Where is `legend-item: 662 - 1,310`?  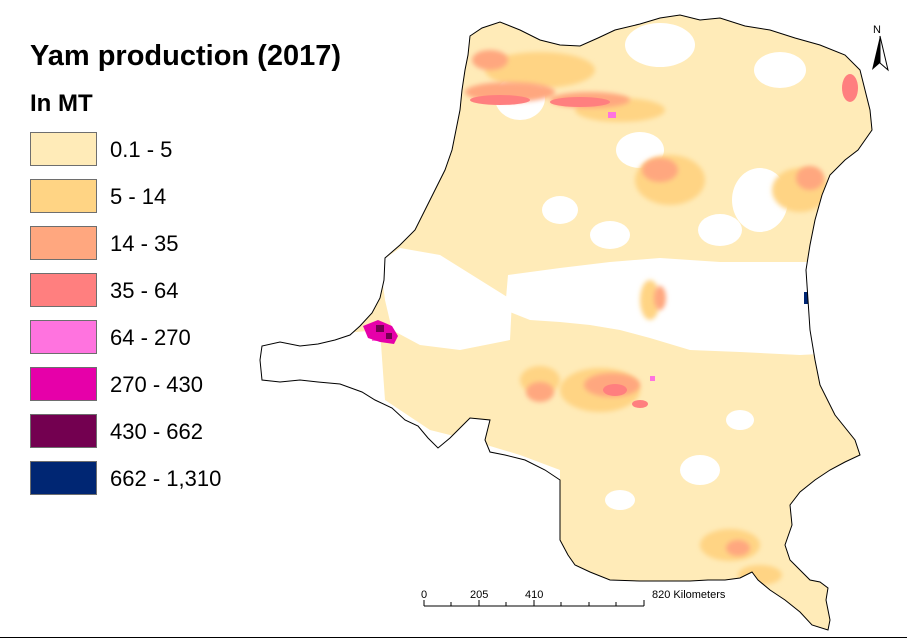 legend-item: 662 - 1,310 is located at coordinates (160, 478).